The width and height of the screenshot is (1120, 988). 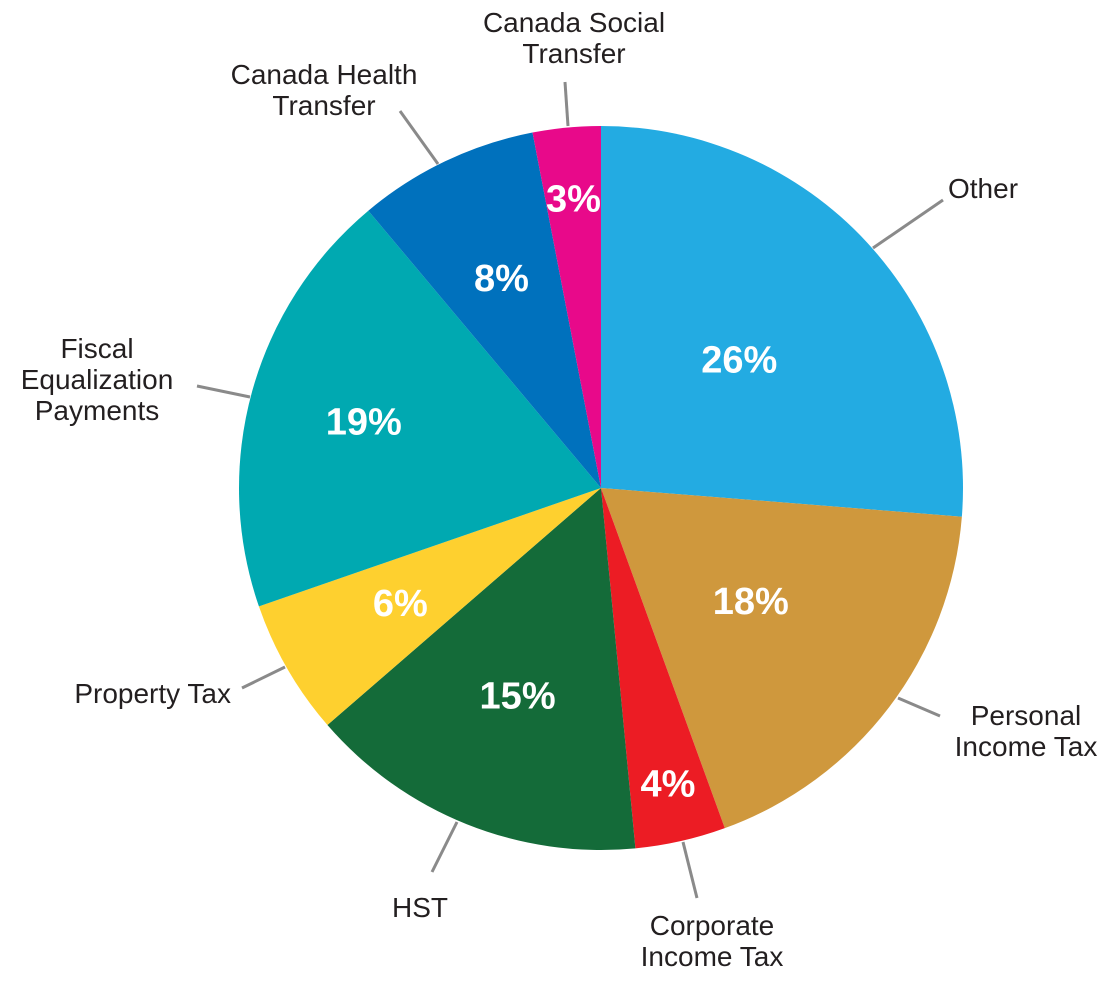 What do you see at coordinates (573, 200) in the screenshot?
I see `pct-label-canada-social-transfer: 3%` at bounding box center [573, 200].